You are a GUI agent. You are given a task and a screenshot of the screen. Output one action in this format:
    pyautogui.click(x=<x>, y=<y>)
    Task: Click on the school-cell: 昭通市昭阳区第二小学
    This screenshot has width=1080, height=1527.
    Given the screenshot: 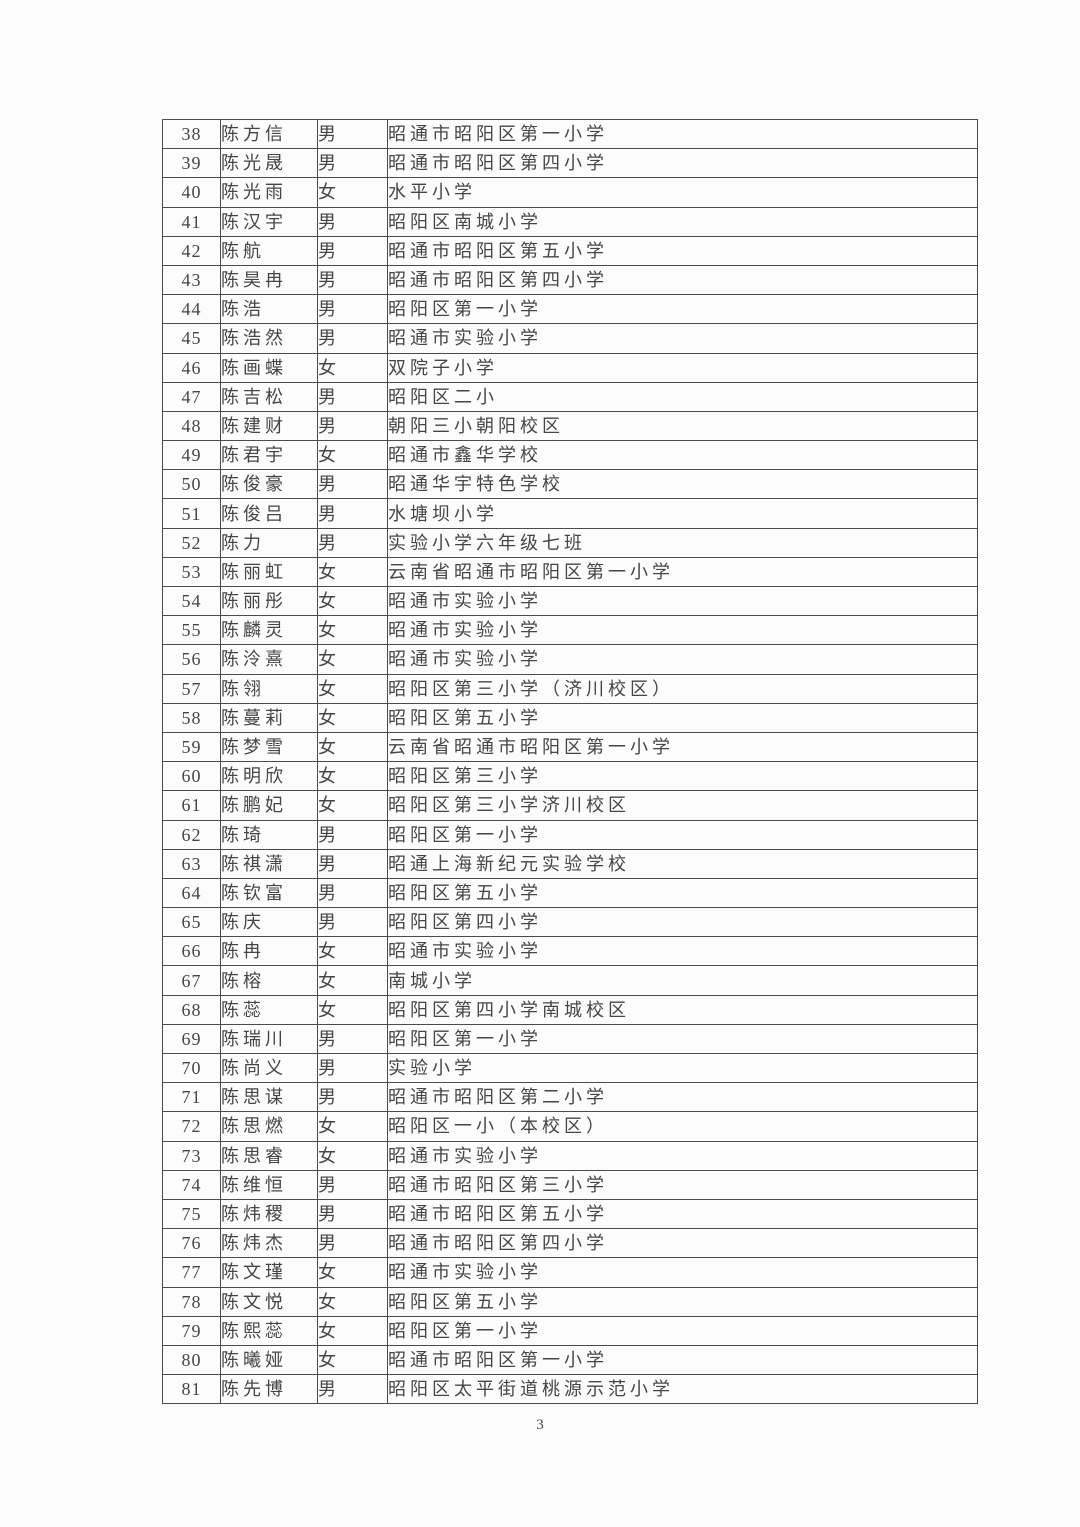 What is the action you would take?
    pyautogui.click(x=682, y=1097)
    